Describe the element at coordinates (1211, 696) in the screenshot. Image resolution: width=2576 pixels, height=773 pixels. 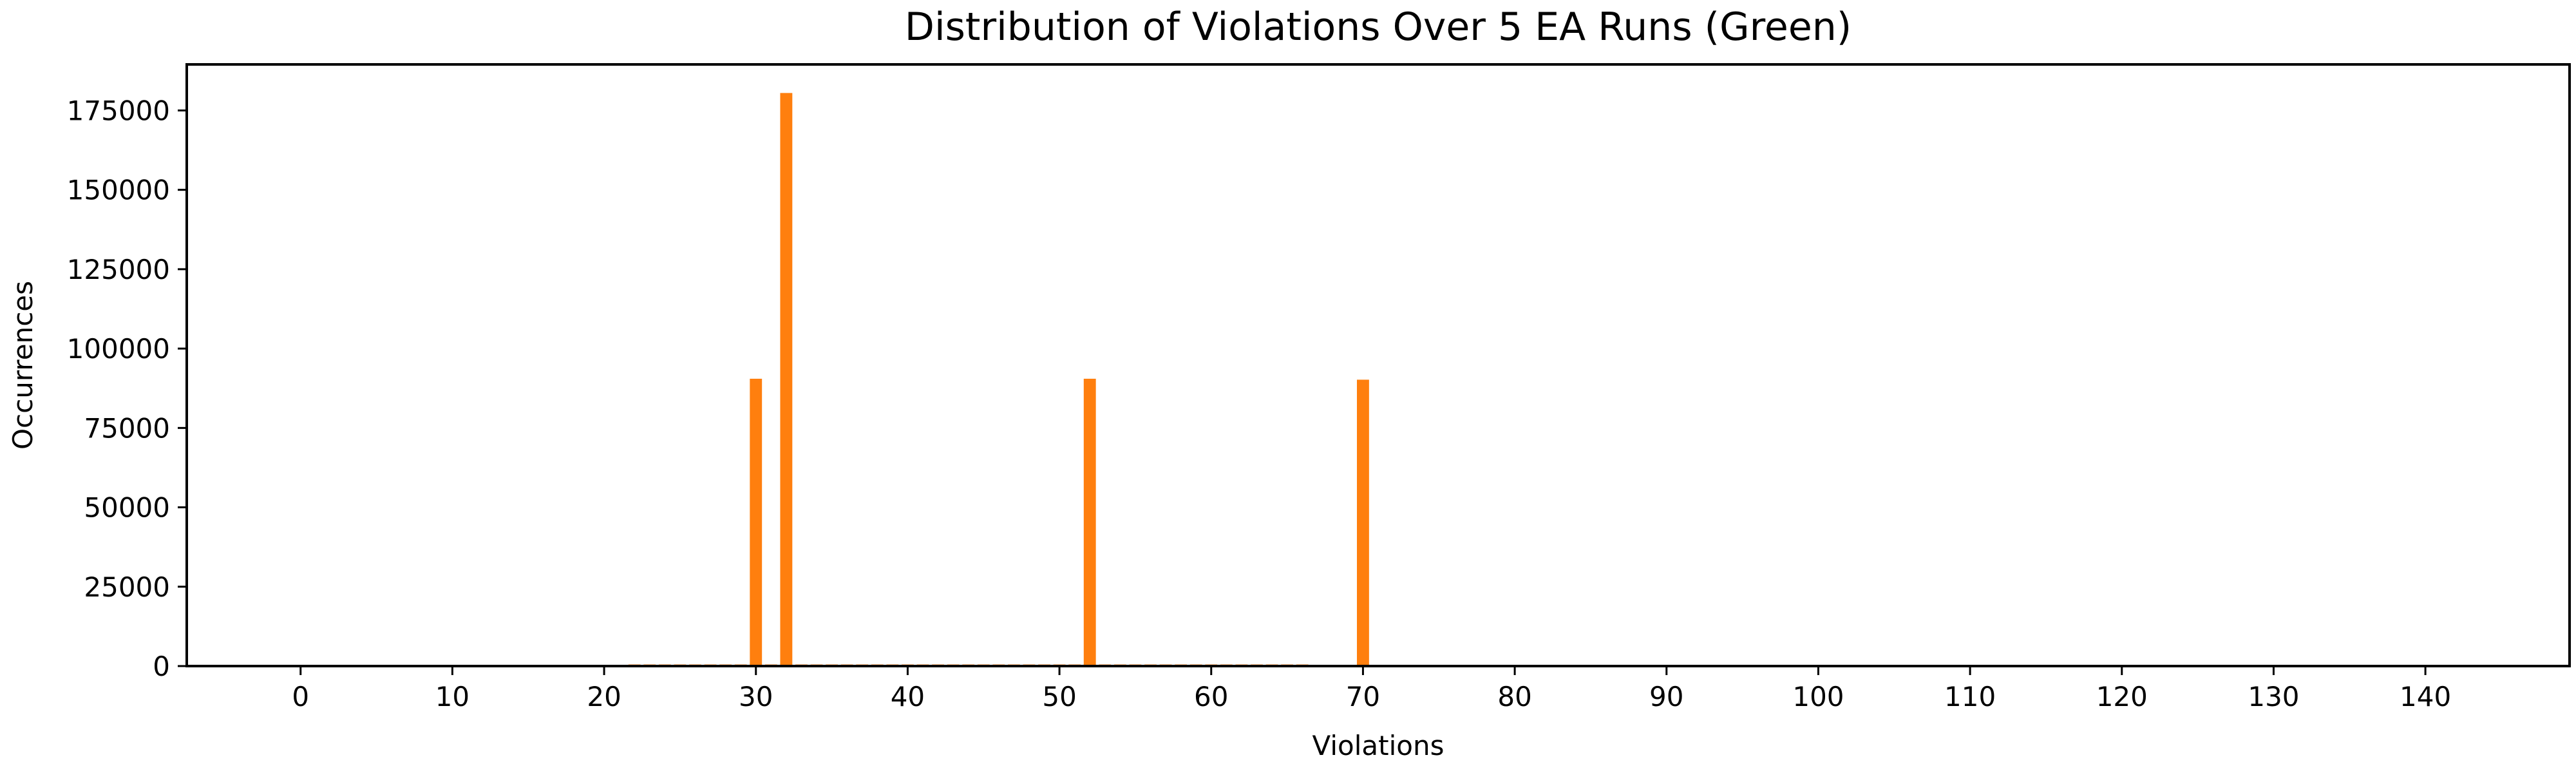
I see `x-tick-label: 60` at that location.